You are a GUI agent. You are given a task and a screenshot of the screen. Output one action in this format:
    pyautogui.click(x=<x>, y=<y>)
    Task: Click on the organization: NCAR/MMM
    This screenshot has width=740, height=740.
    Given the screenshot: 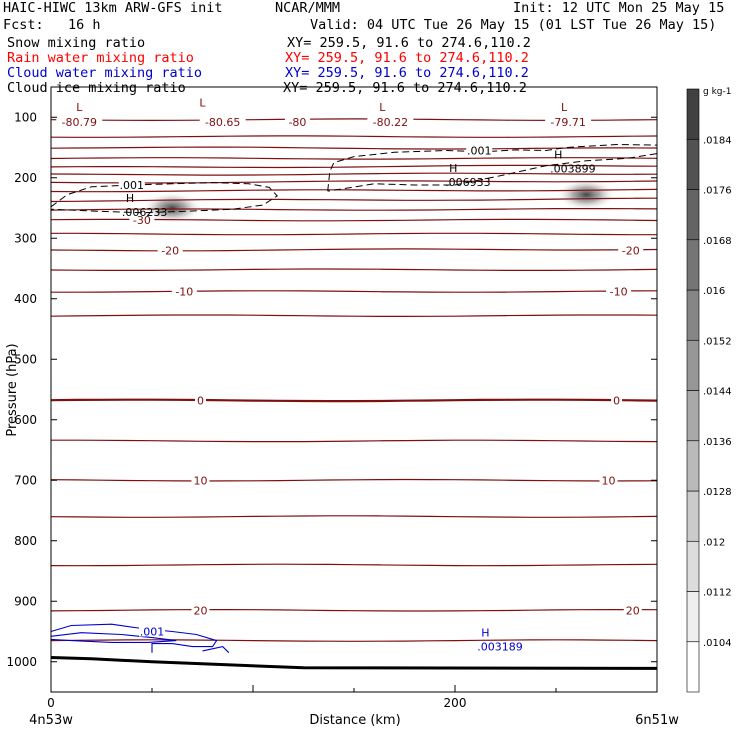 What is the action you would take?
    pyautogui.click(x=308, y=8)
    